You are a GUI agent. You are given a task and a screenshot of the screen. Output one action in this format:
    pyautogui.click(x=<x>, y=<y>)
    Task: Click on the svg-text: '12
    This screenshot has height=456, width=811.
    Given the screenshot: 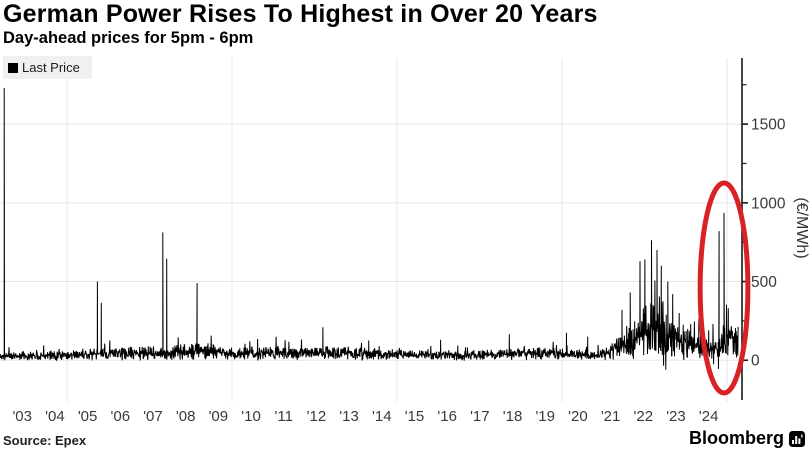 What is the action you would take?
    pyautogui.click(x=317, y=416)
    